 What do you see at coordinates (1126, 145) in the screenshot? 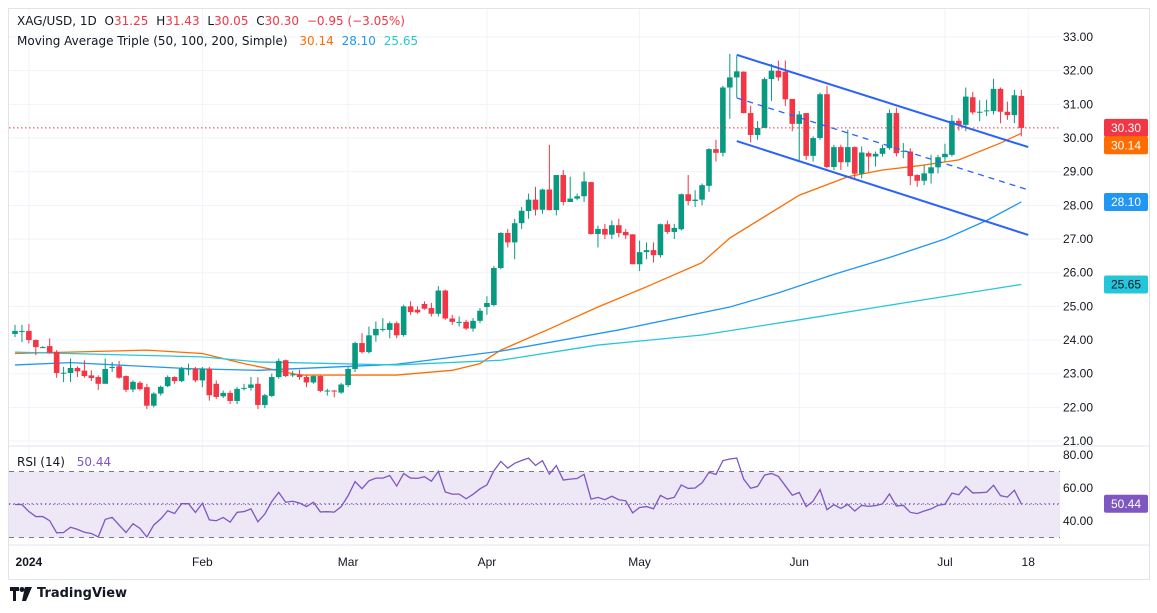
I see `ma50-price-label: 30.14` at bounding box center [1126, 145].